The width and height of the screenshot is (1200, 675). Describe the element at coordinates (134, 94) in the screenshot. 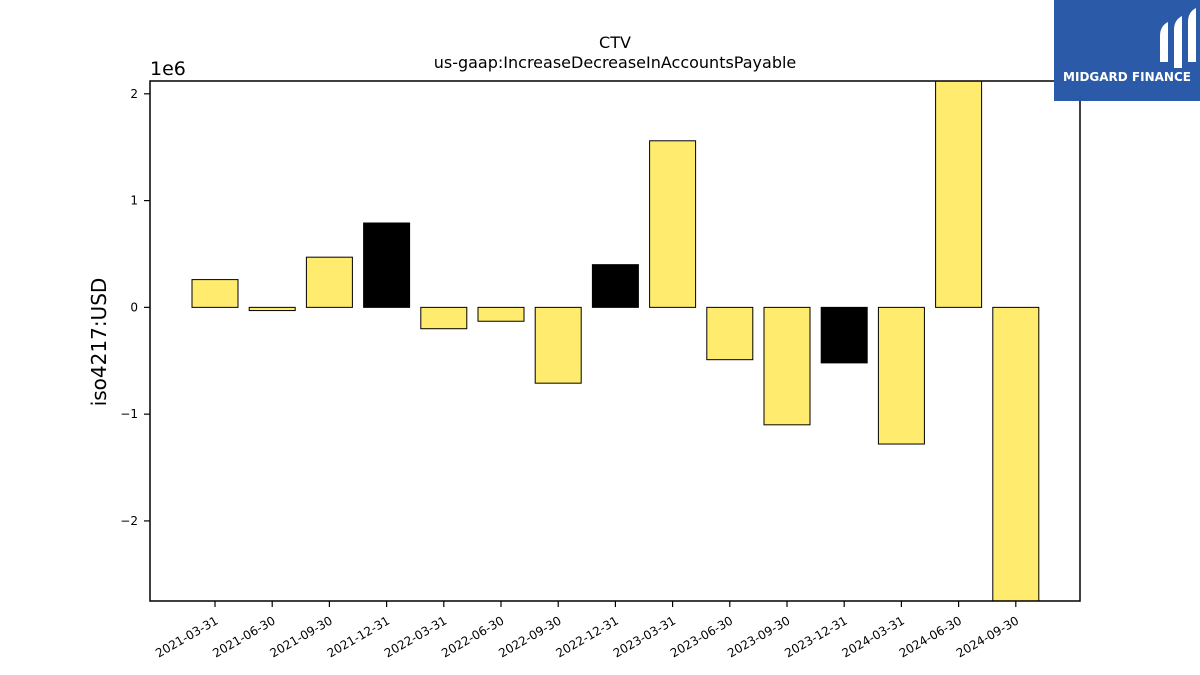

I see `y-tick-label: 2` at that location.